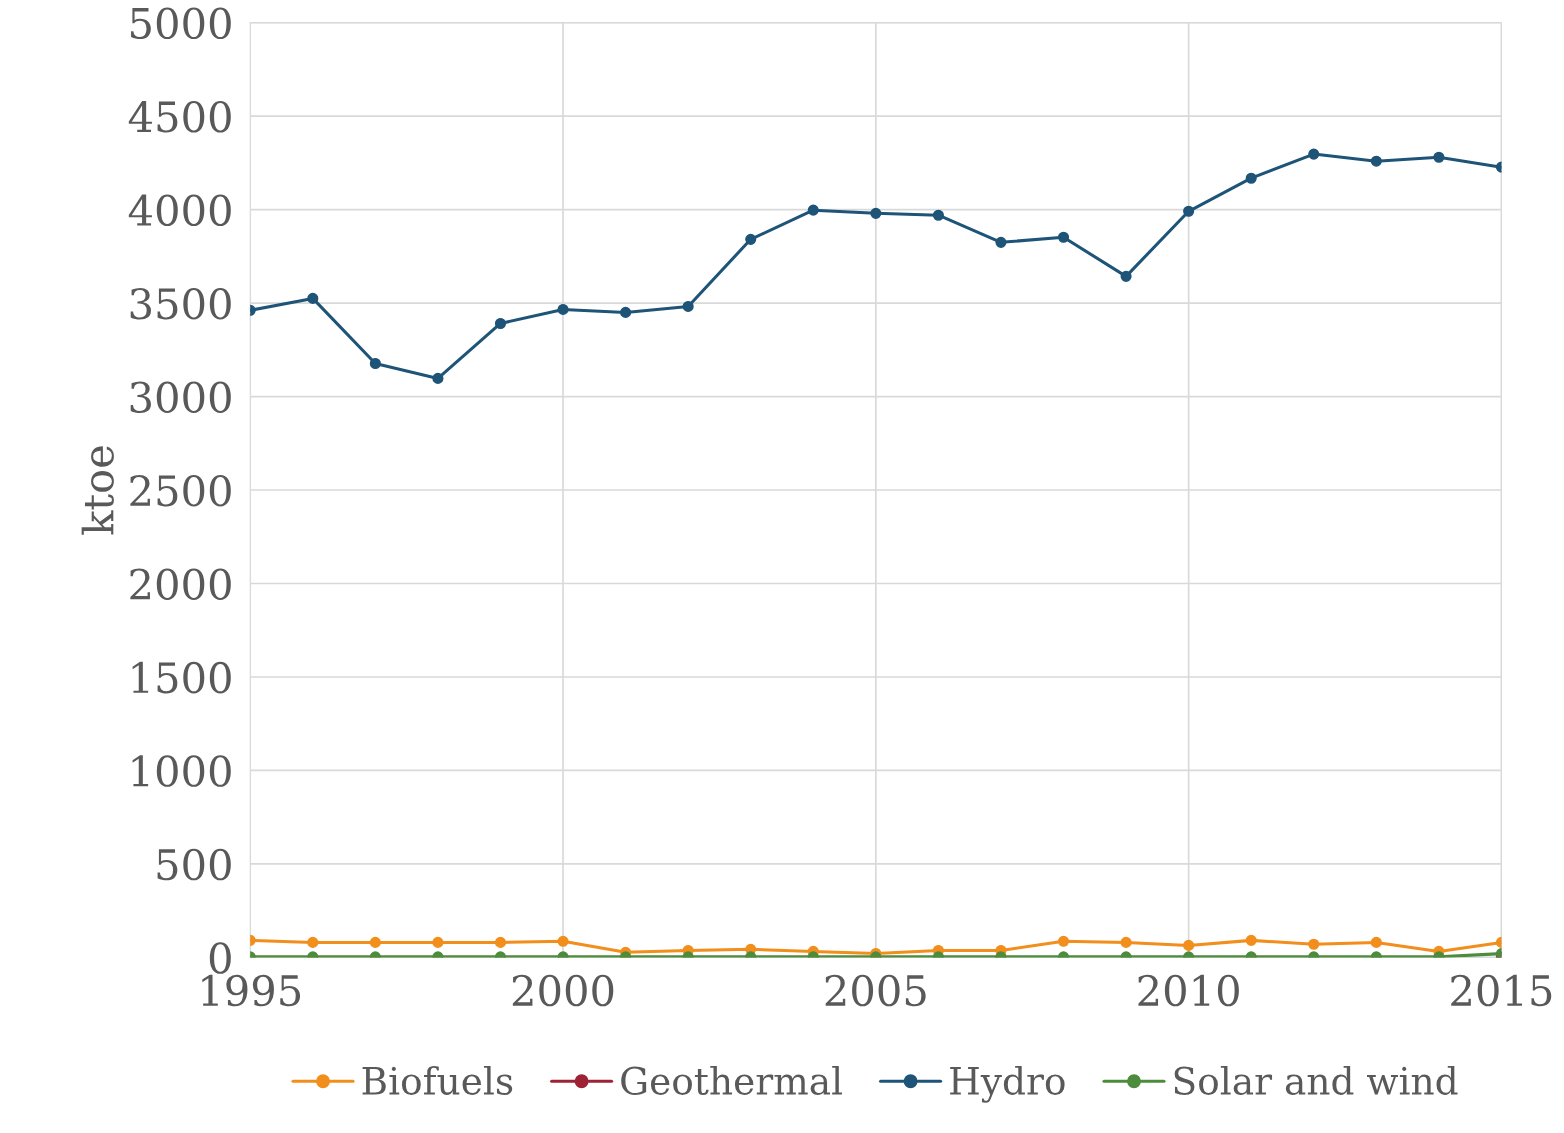 The image size is (1564, 1133). I want to click on y-tick-label: 500, so click(194, 864).